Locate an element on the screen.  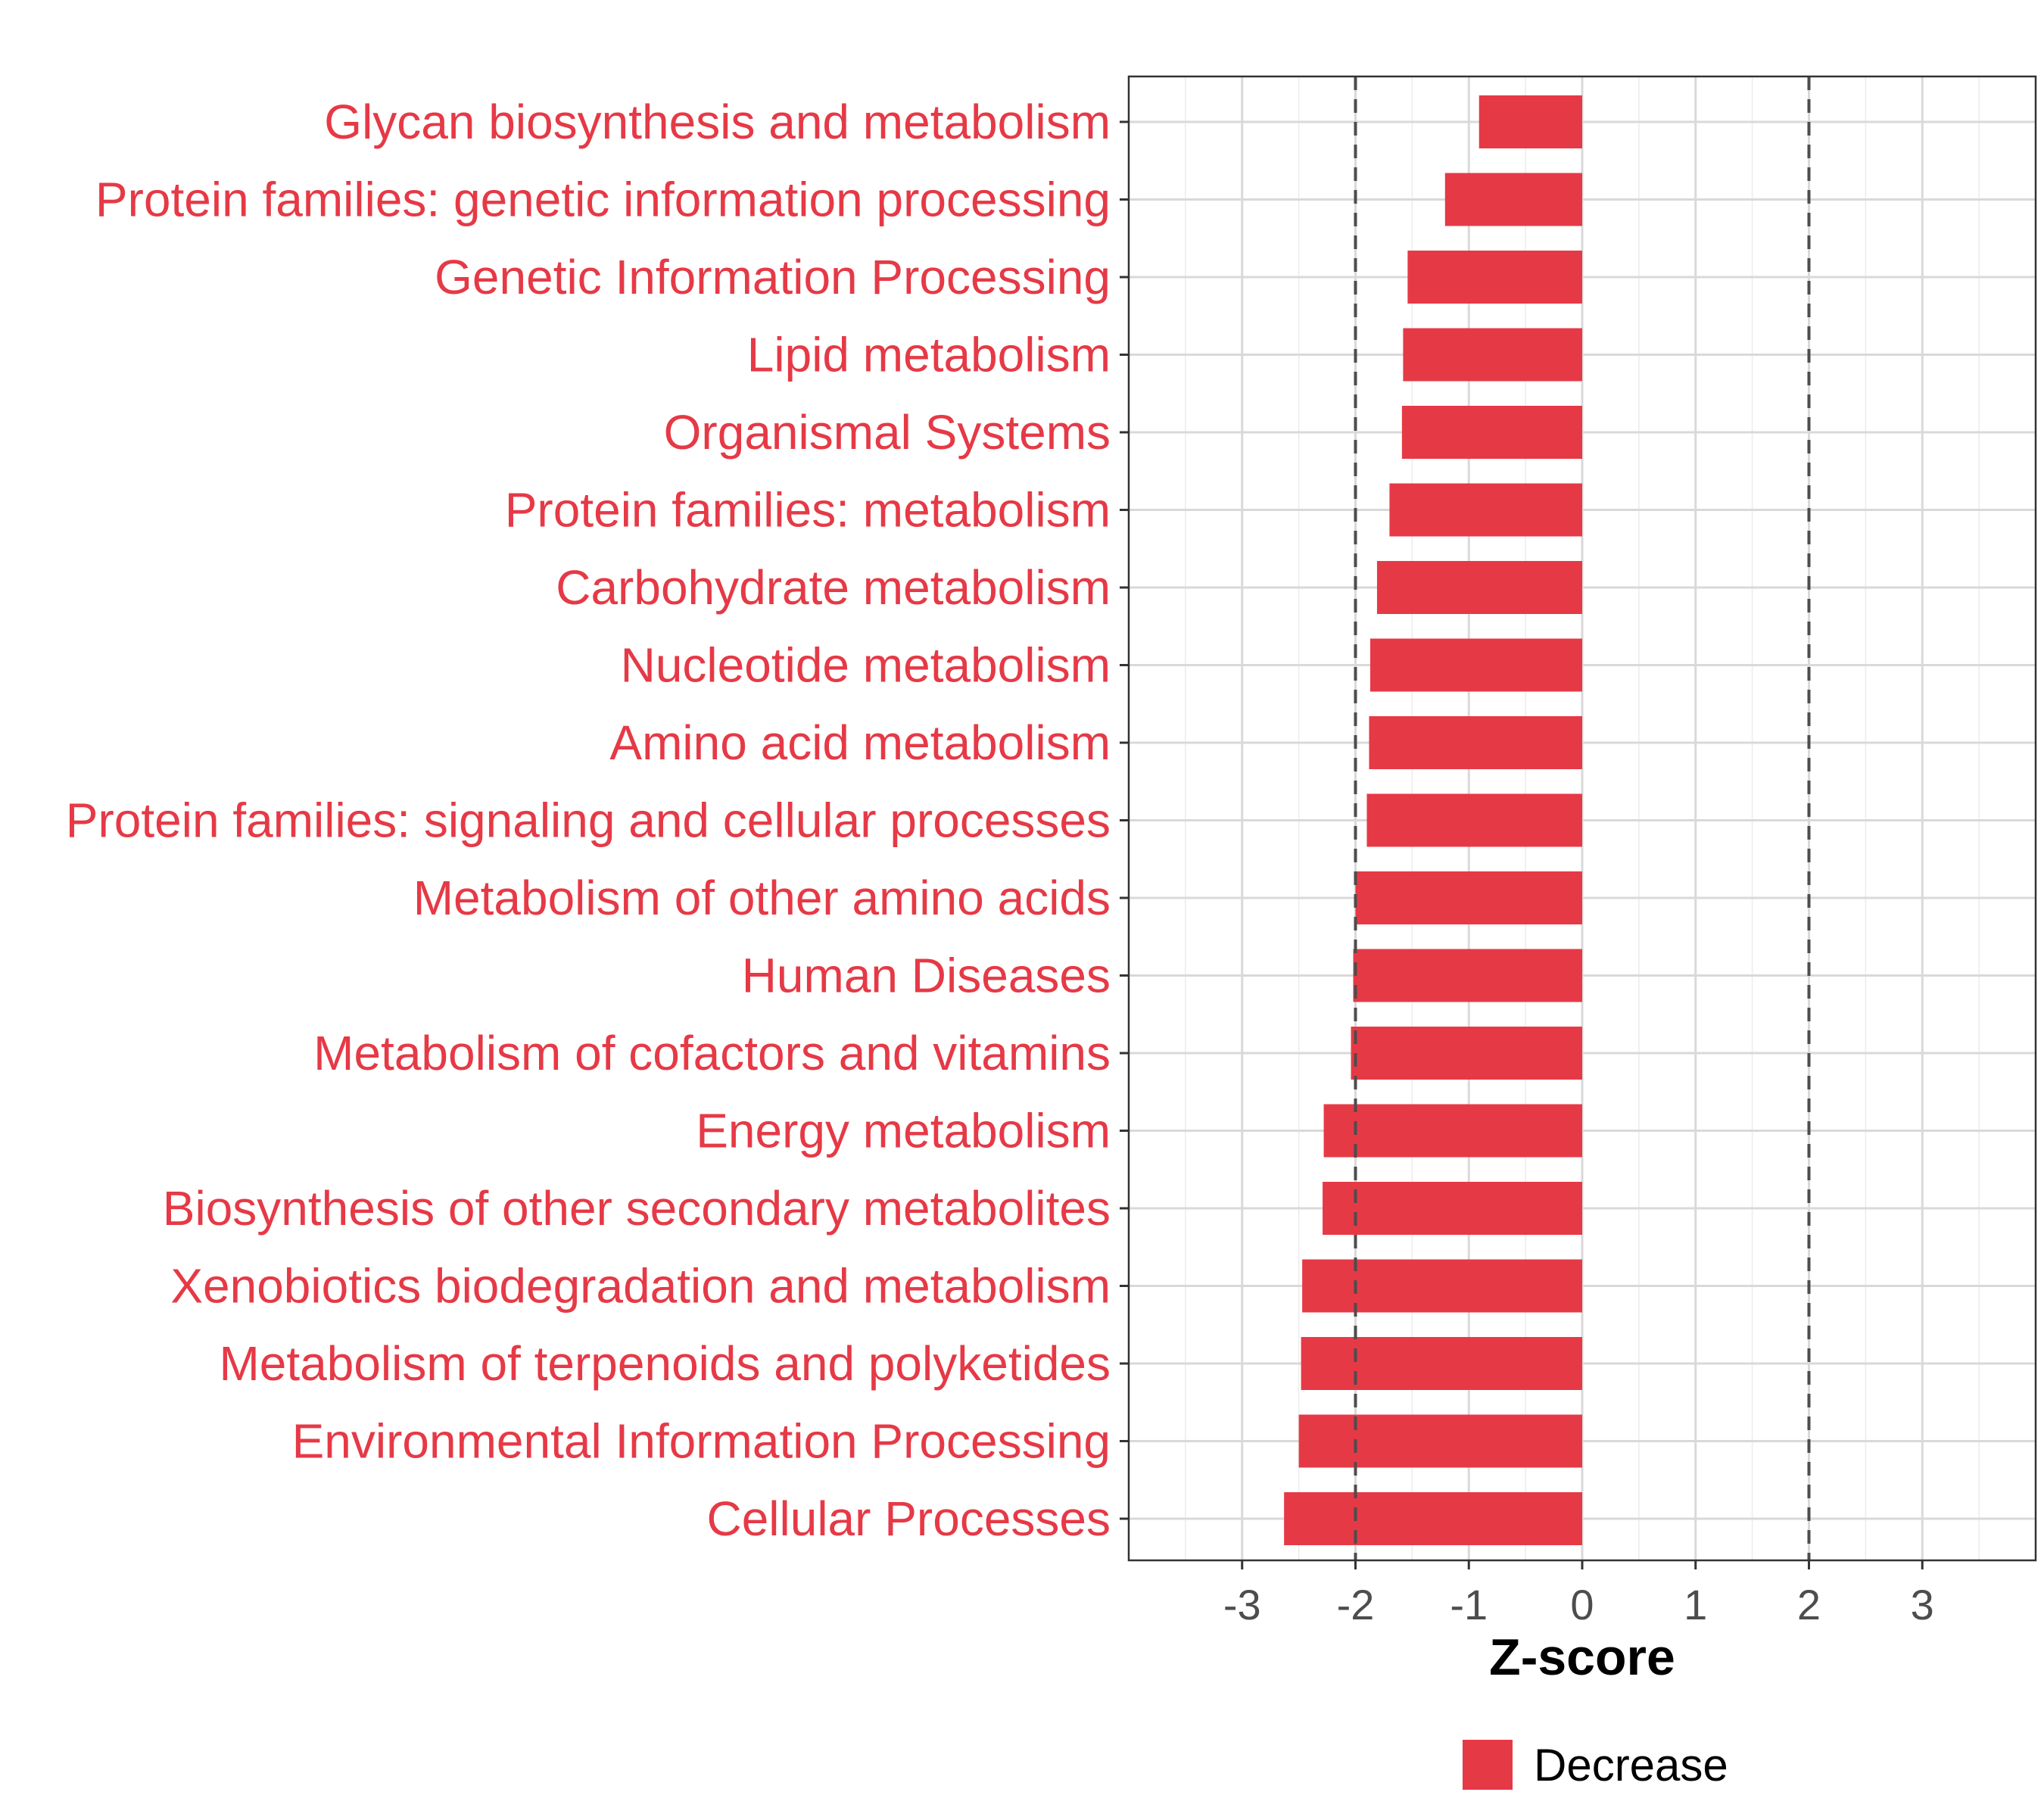
y-tick-label: Lipid metabolism is located at coordinates (929, 355).